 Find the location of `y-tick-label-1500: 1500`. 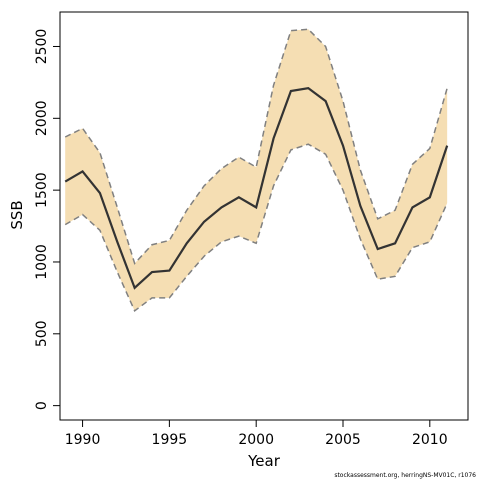

y-tick-label-1500: 1500 is located at coordinates (42, 190).